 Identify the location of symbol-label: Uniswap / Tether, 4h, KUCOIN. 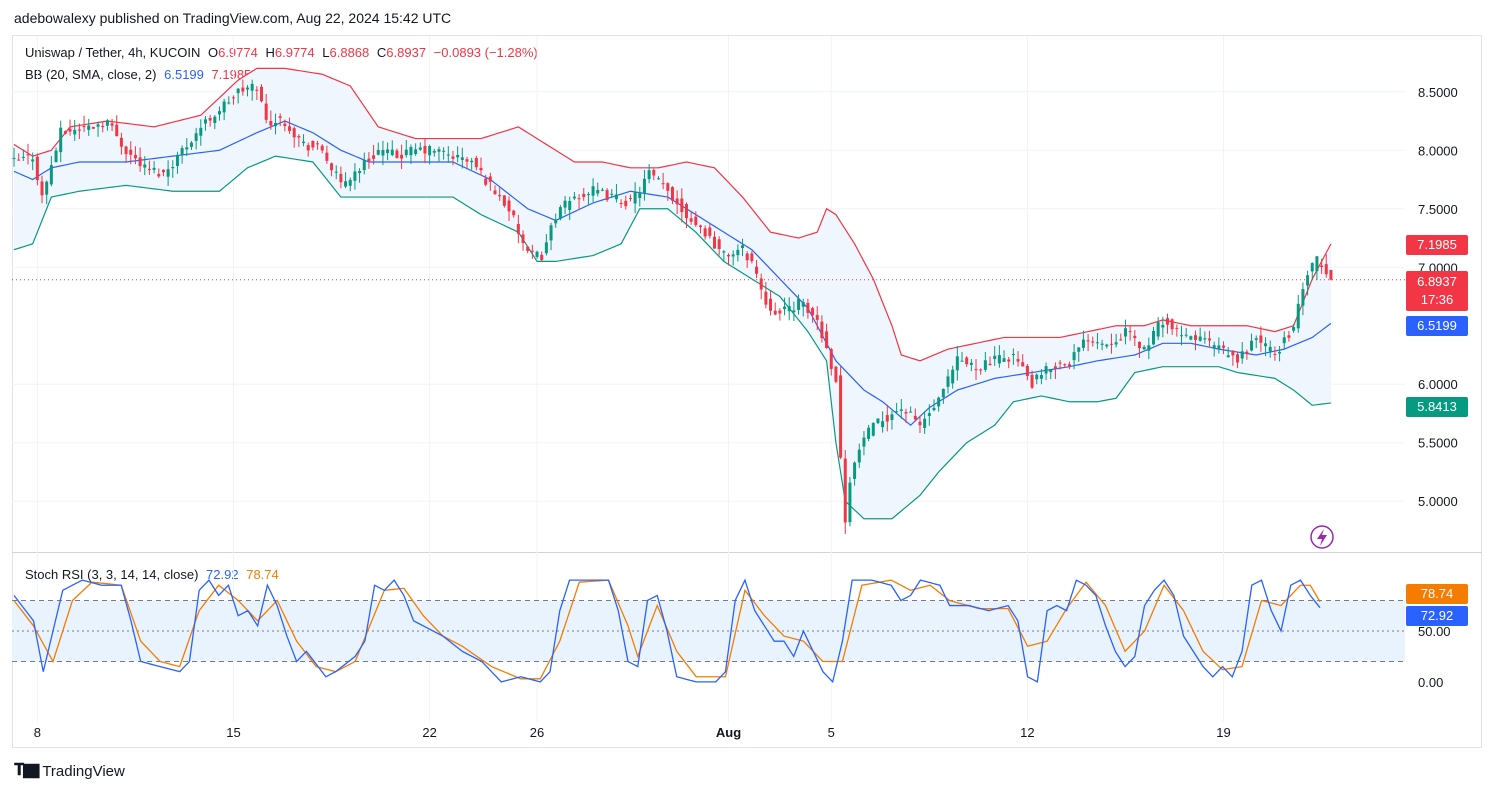
(113, 52).